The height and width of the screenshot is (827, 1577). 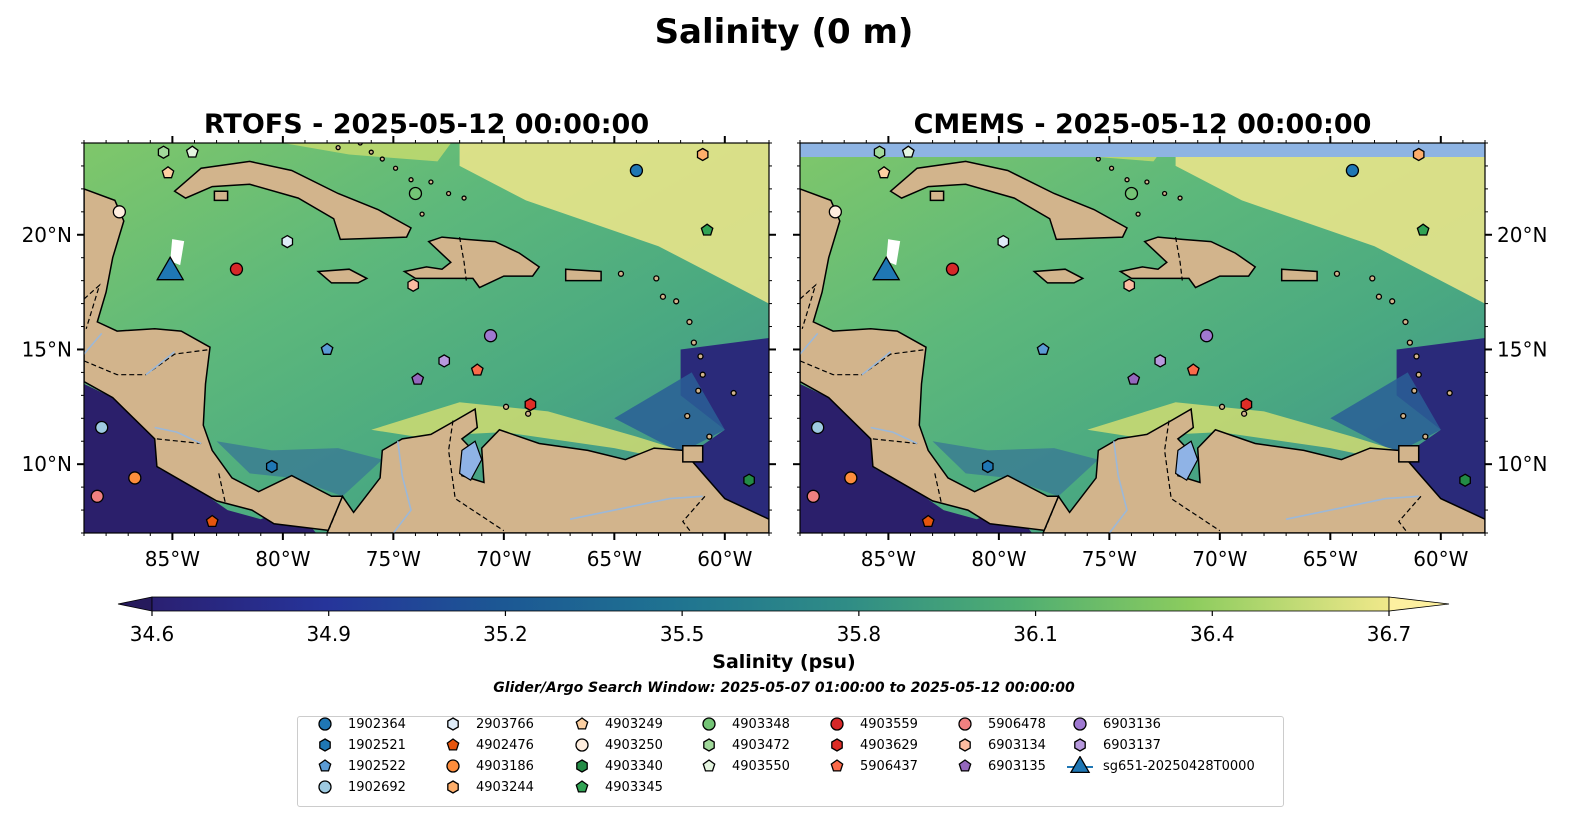 What do you see at coordinates (359, 766) in the screenshot?
I see `legend-entry: 1902522` at bounding box center [359, 766].